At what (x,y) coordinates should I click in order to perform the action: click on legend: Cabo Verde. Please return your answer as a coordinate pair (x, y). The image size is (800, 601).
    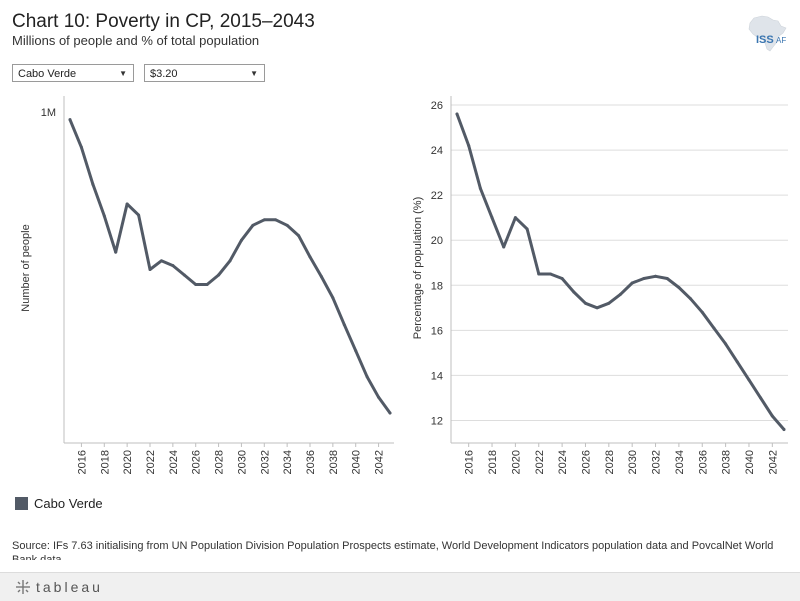
    Looking at the image, I should click on (59, 503).